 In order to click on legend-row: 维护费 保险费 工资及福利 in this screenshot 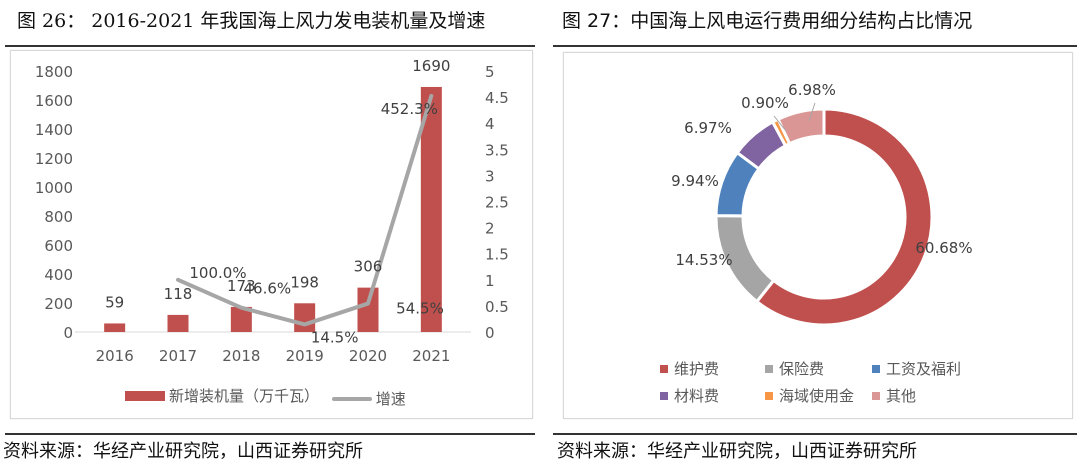, I will do `click(818, 368)`.